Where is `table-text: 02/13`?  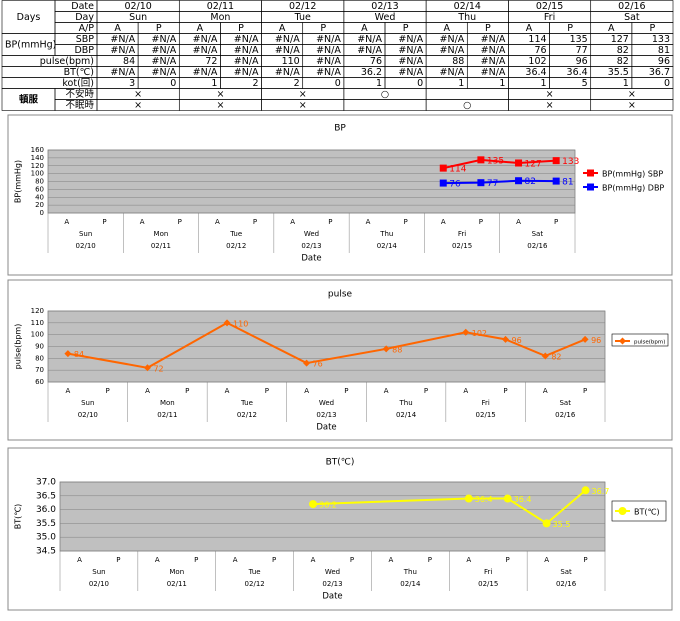
table-text: 02/13 is located at coordinates (384, 6).